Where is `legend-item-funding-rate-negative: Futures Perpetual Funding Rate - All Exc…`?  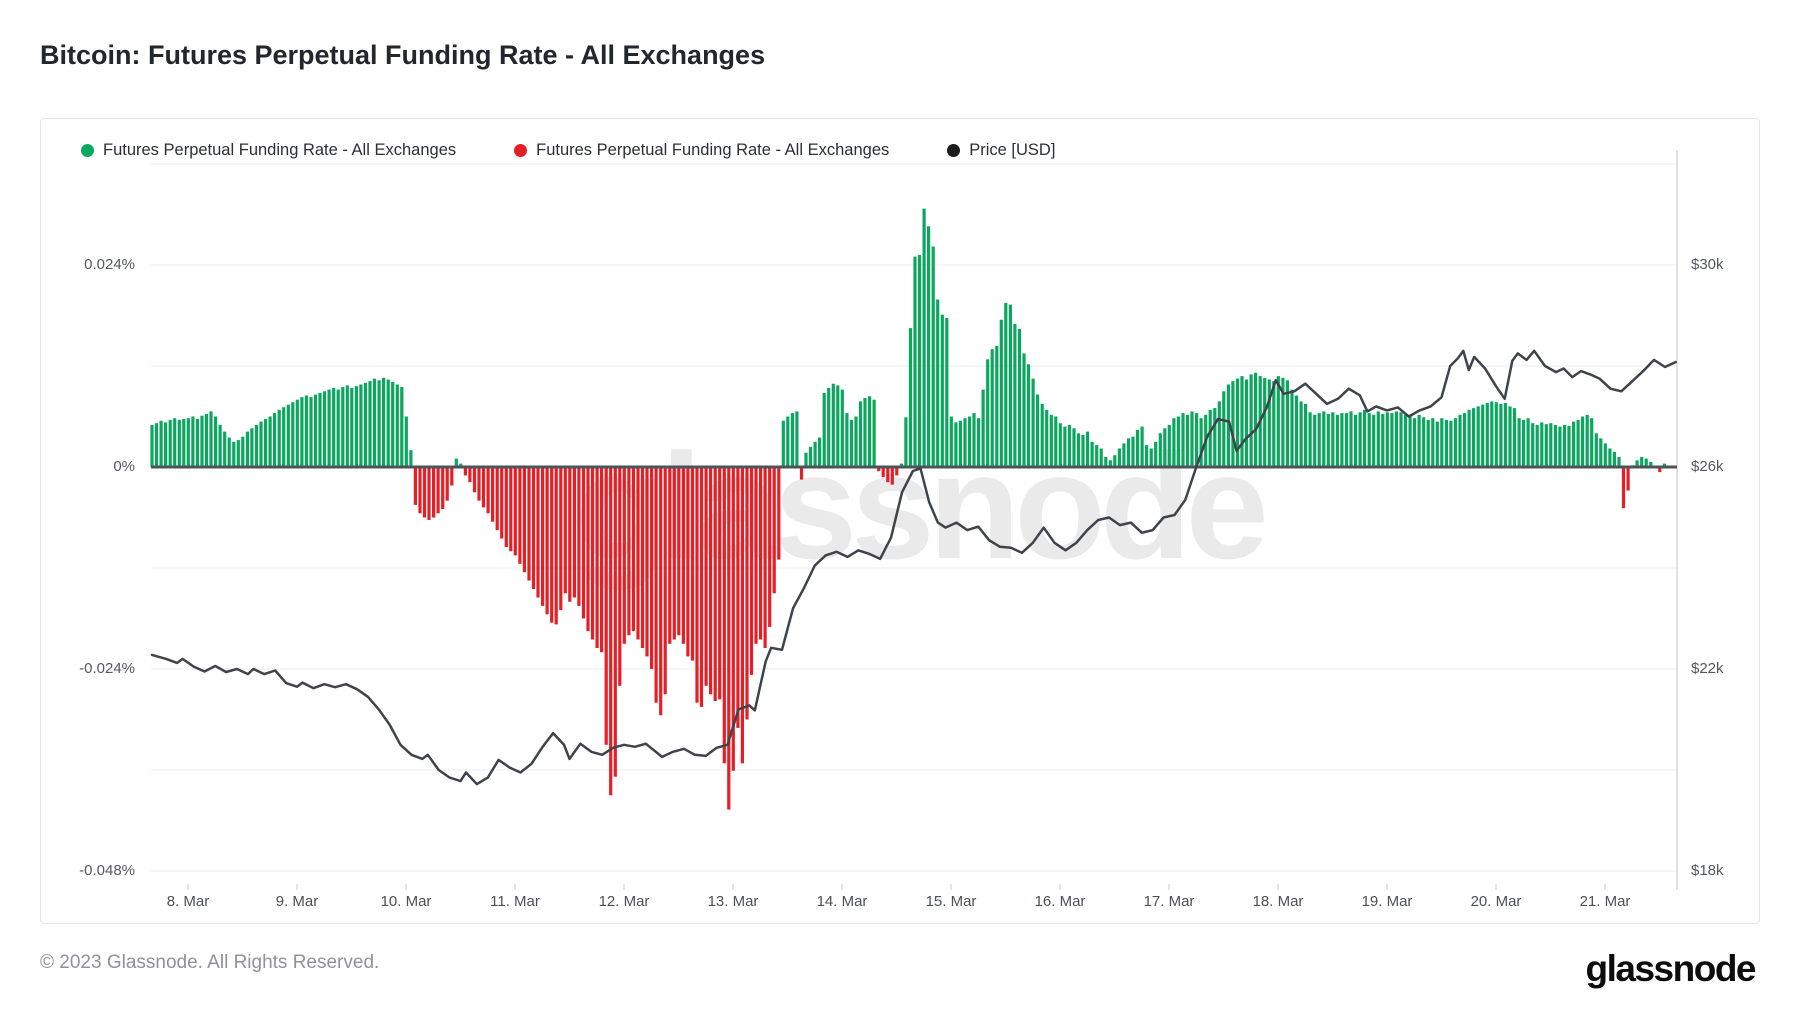 legend-item-funding-rate-negative: Futures Perpetual Funding Rate - All Exc… is located at coordinates (701, 150).